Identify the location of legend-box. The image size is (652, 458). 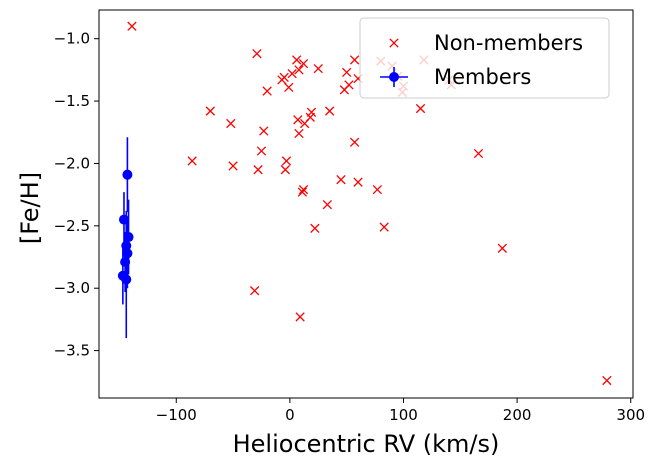
(484, 58).